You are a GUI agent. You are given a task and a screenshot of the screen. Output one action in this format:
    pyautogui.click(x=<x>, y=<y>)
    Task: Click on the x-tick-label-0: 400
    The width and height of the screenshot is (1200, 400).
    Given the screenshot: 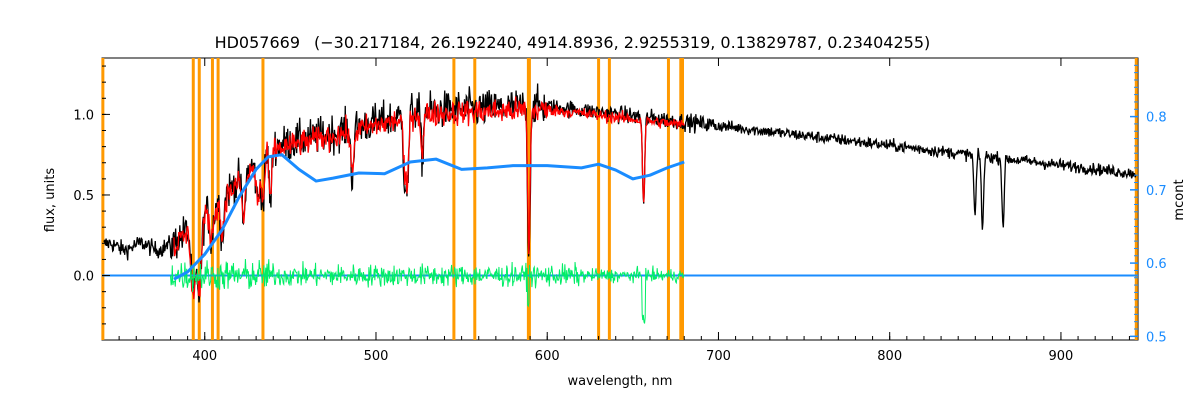 What is the action you would take?
    pyautogui.click(x=204, y=356)
    